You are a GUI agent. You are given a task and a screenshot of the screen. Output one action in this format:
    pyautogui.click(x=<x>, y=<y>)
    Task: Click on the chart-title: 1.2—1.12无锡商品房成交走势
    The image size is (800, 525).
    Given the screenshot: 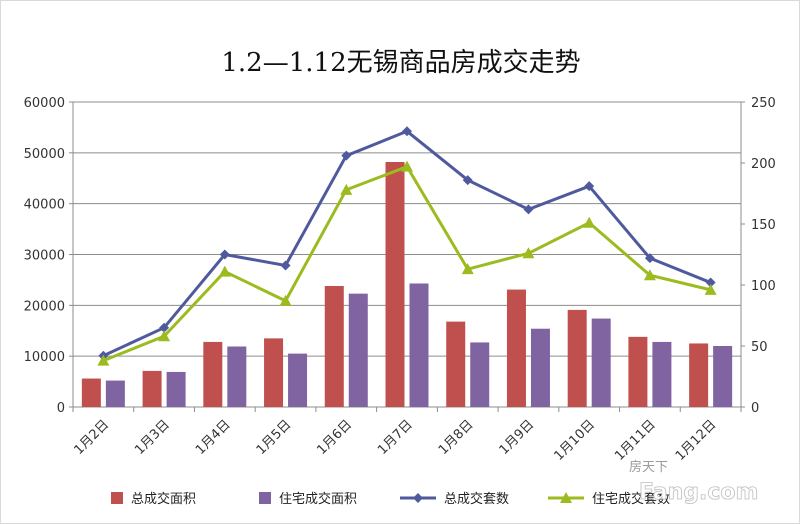 What is the action you would take?
    pyautogui.click(x=400, y=63)
    